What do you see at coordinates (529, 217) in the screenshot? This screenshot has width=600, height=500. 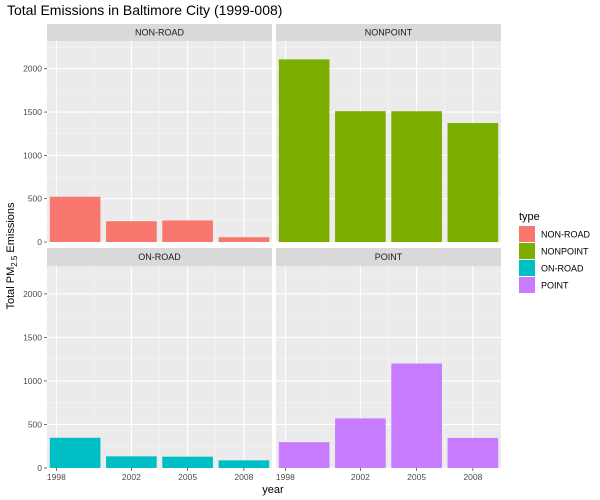 I see `legend-title: type` at bounding box center [529, 217].